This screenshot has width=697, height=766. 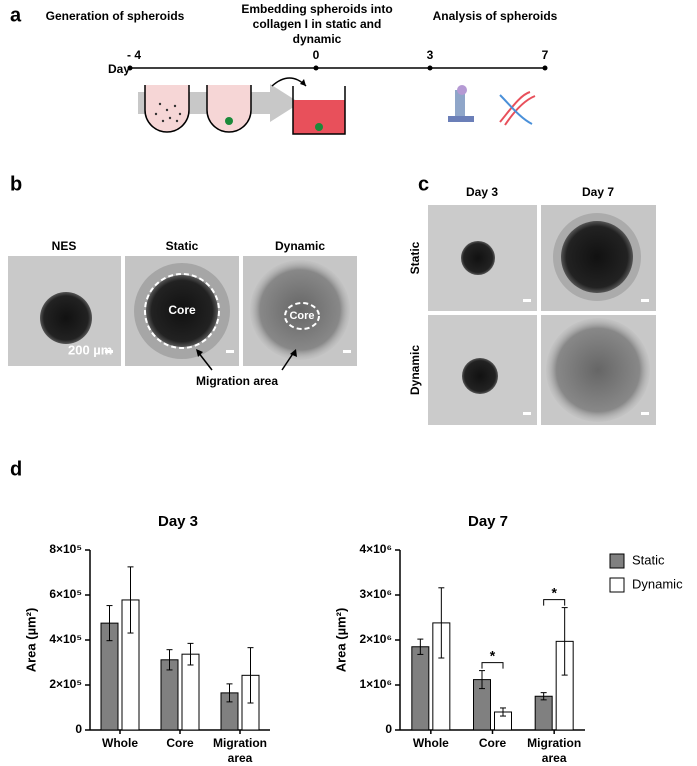 I want to click on row-label: Dynamic, so click(x=415, y=370).